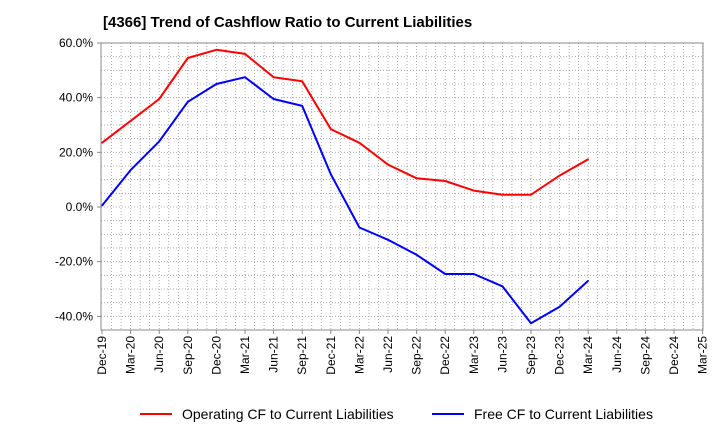 The image size is (720, 440). I want to click on legend-item-operating-cf: Operating CF to Current Liabilities, so click(267, 414).